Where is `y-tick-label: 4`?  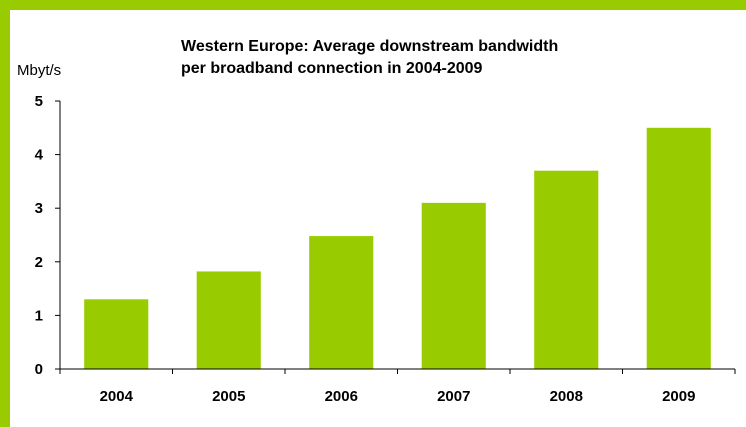
y-tick-label: 4 is located at coordinates (39, 155).